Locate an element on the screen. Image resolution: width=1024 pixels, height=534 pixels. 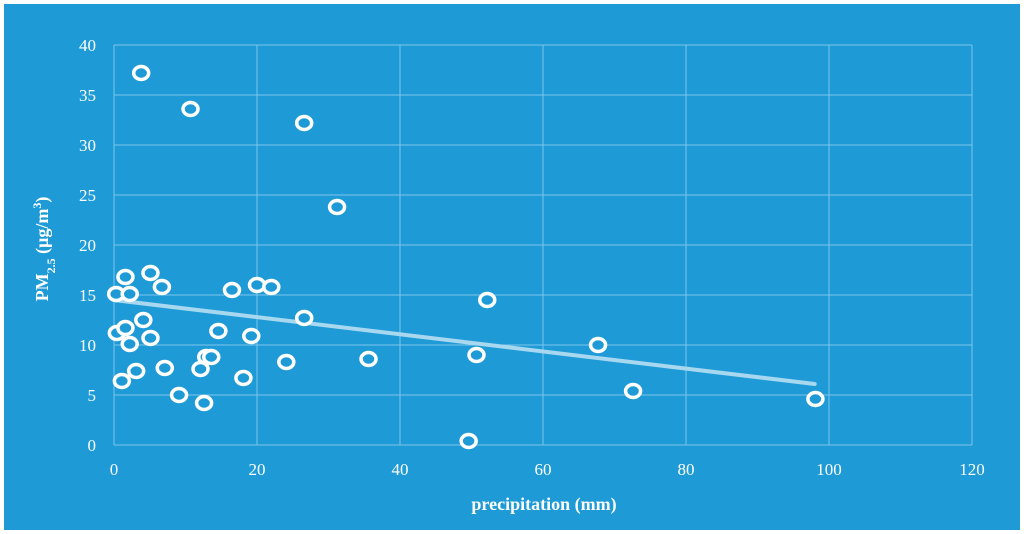
y-tick-label: 15 is located at coordinates (87, 295).